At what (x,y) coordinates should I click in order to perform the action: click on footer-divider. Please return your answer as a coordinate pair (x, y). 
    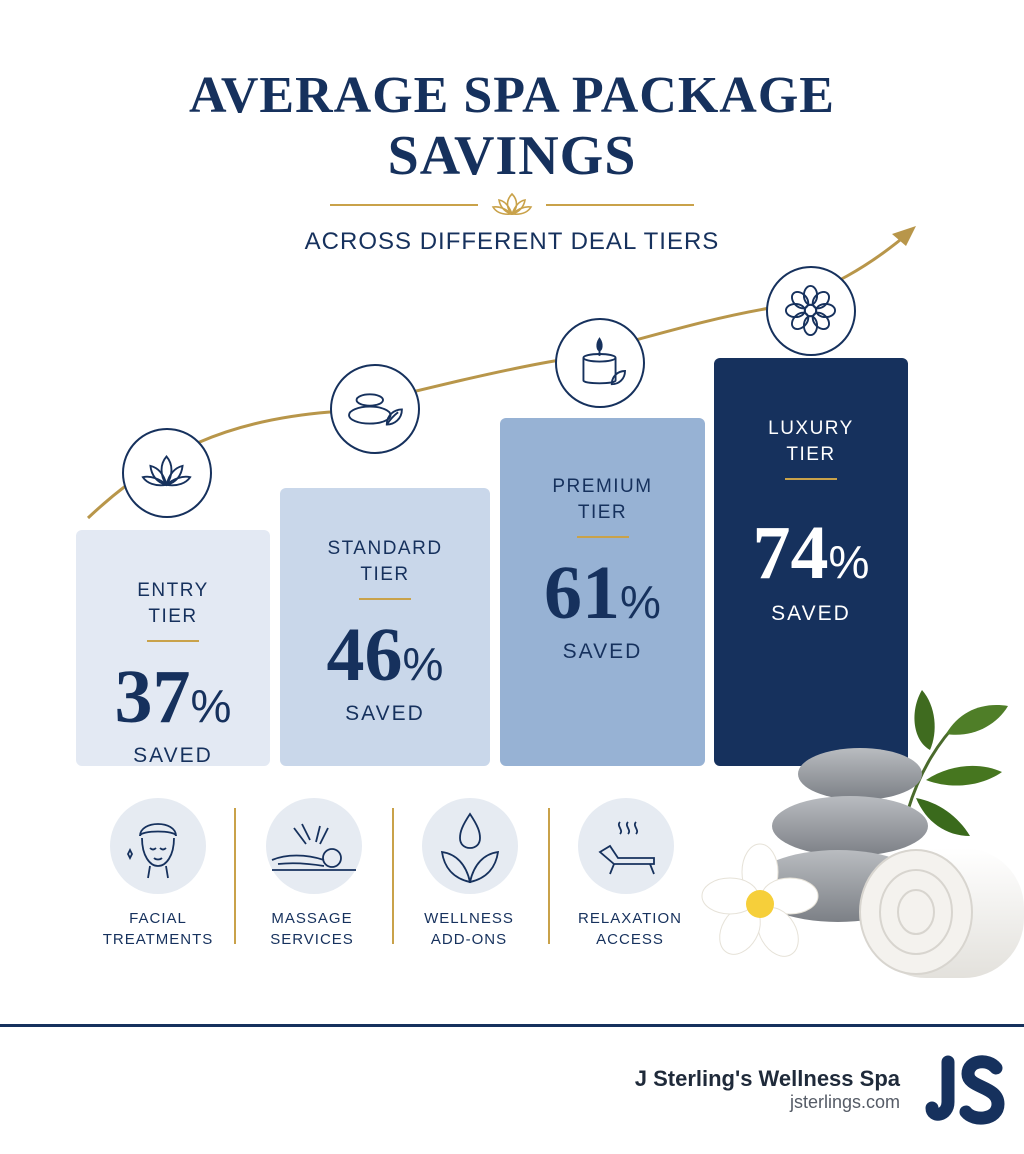
    Looking at the image, I should click on (512, 1025).